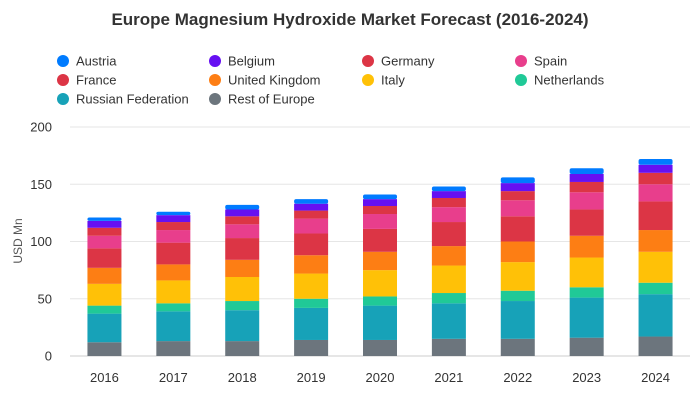  What do you see at coordinates (655, 162) in the screenshot?
I see `bar-segment-austria-2024` at bounding box center [655, 162].